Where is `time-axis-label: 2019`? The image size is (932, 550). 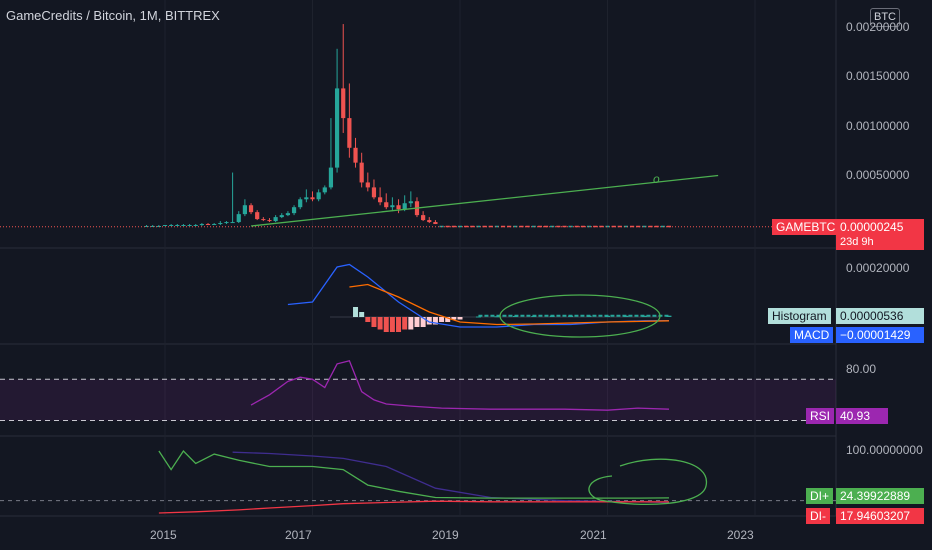 time-axis-label: 2019 is located at coordinates (445, 535).